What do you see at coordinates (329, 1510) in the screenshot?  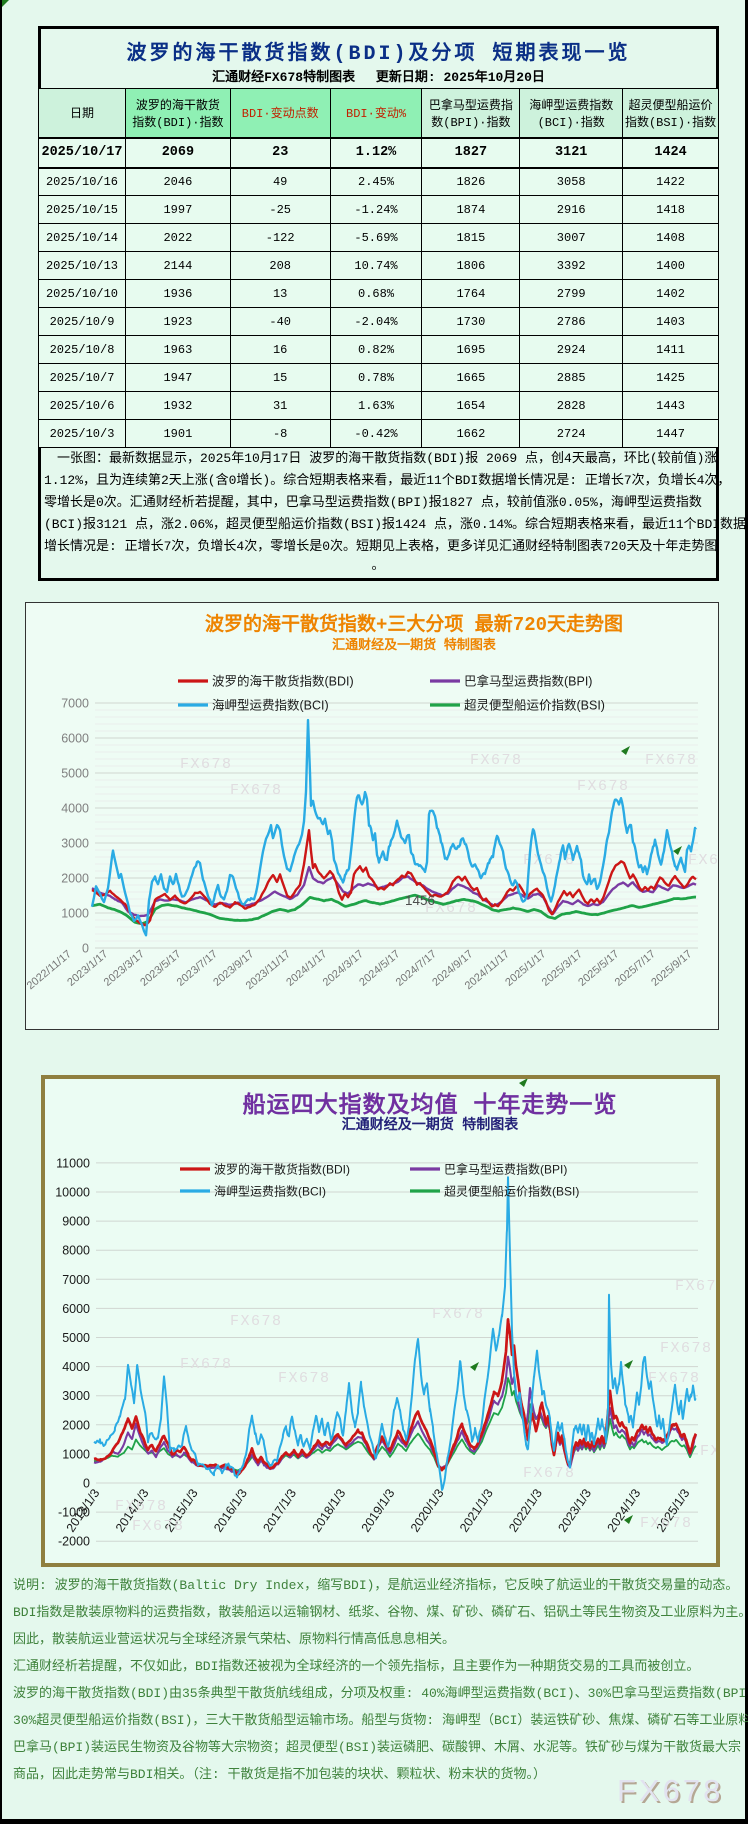 I see `svg-text: 2018/1/3` at bounding box center [329, 1510].